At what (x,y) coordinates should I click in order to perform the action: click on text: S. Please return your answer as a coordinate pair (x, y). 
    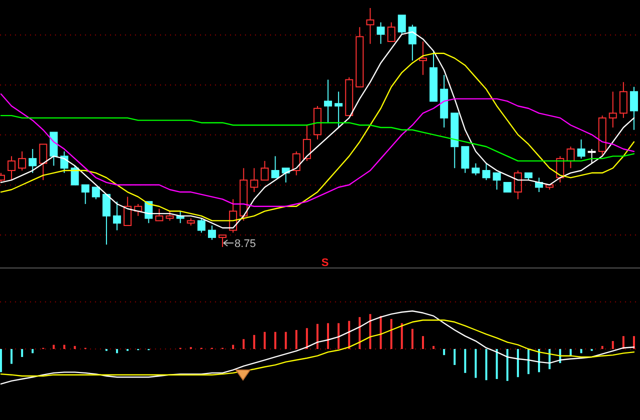
    Looking at the image, I should click on (325, 263).